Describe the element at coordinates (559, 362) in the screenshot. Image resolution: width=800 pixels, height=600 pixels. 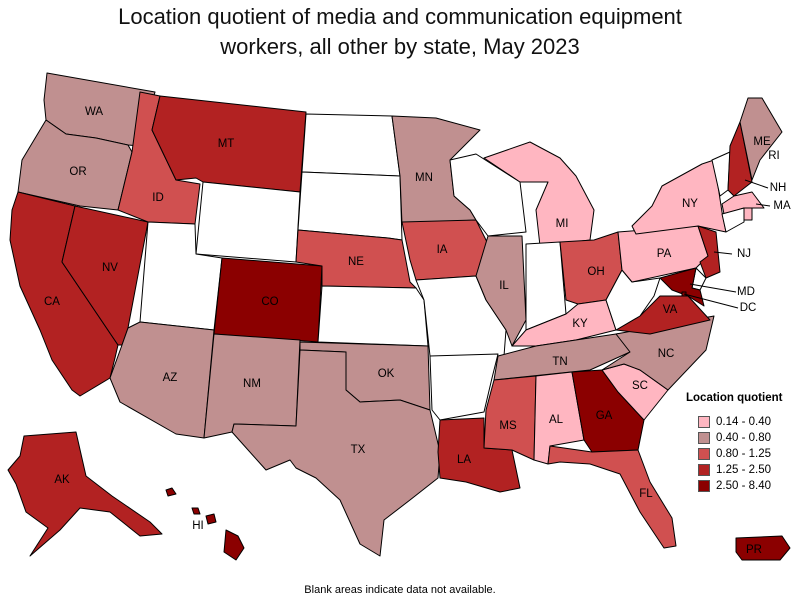
I see `label-TN: TN` at that location.